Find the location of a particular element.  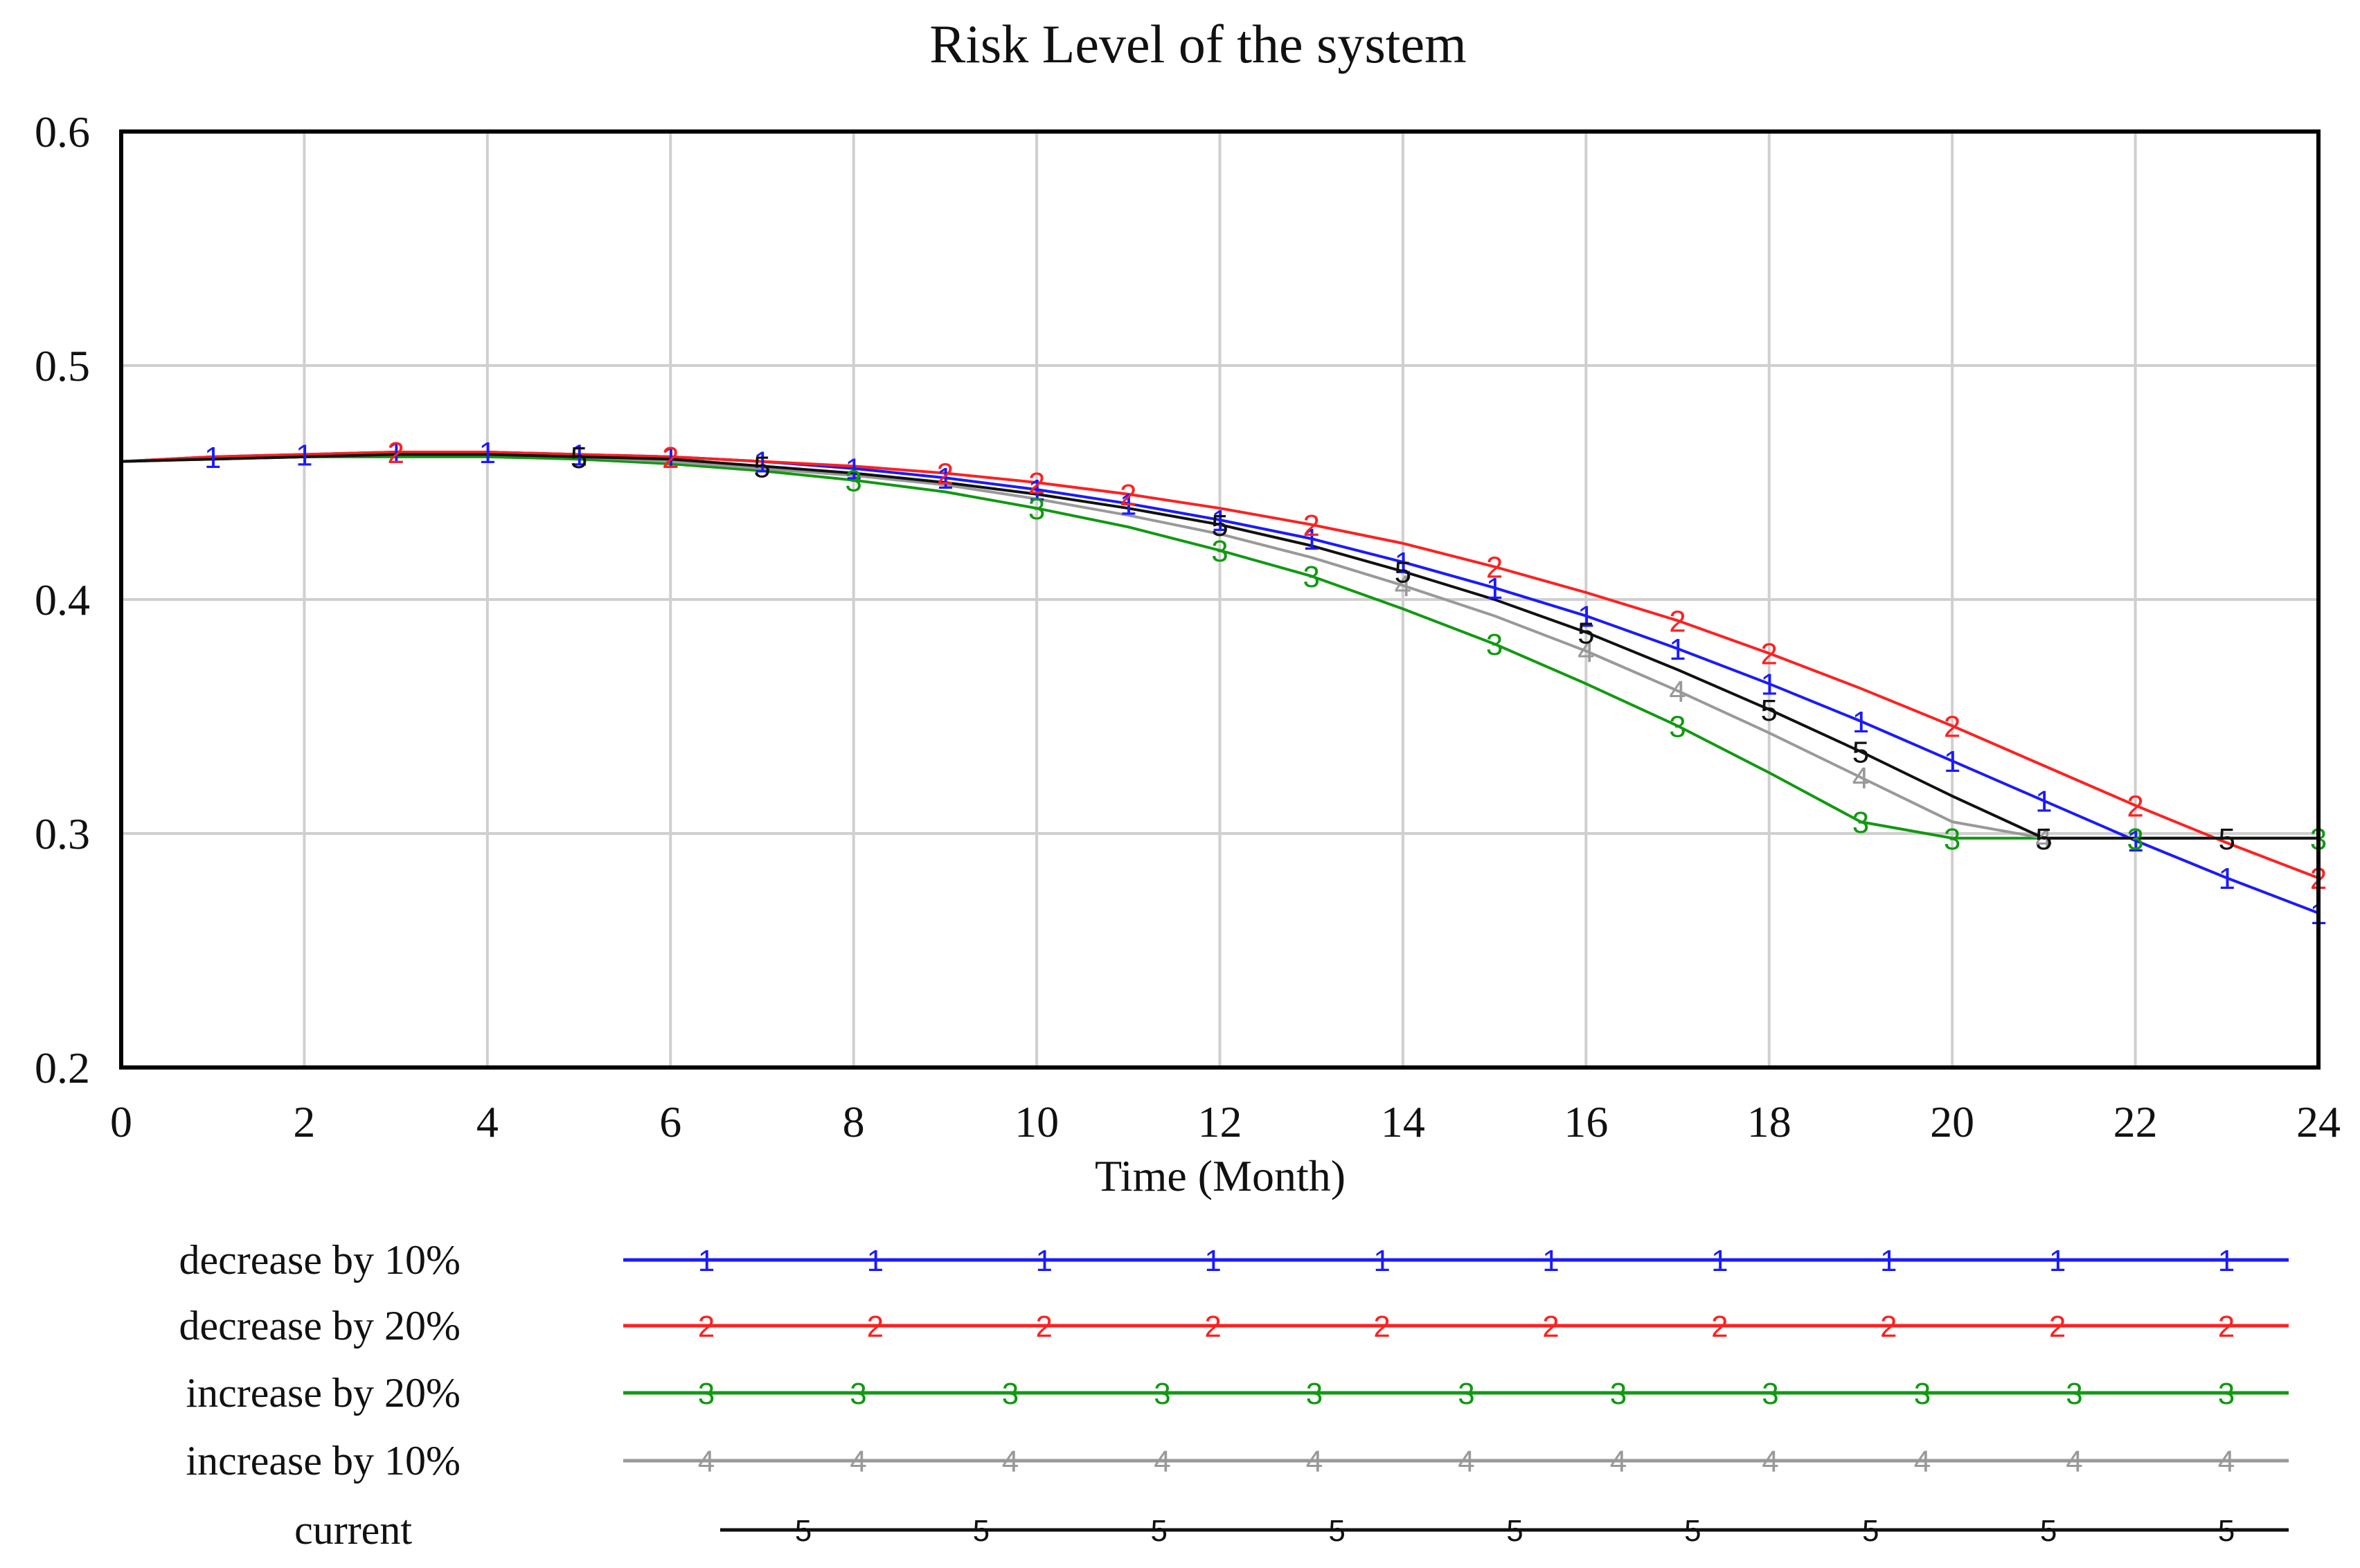

x-axis-label: Time (Month) is located at coordinates (1220, 1175).